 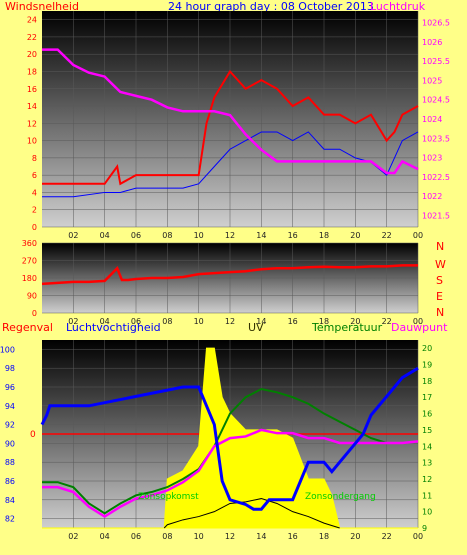 What do you see at coordinates (34, 158) in the screenshot?
I see `y-tick-label-left: 8` at bounding box center [34, 158].